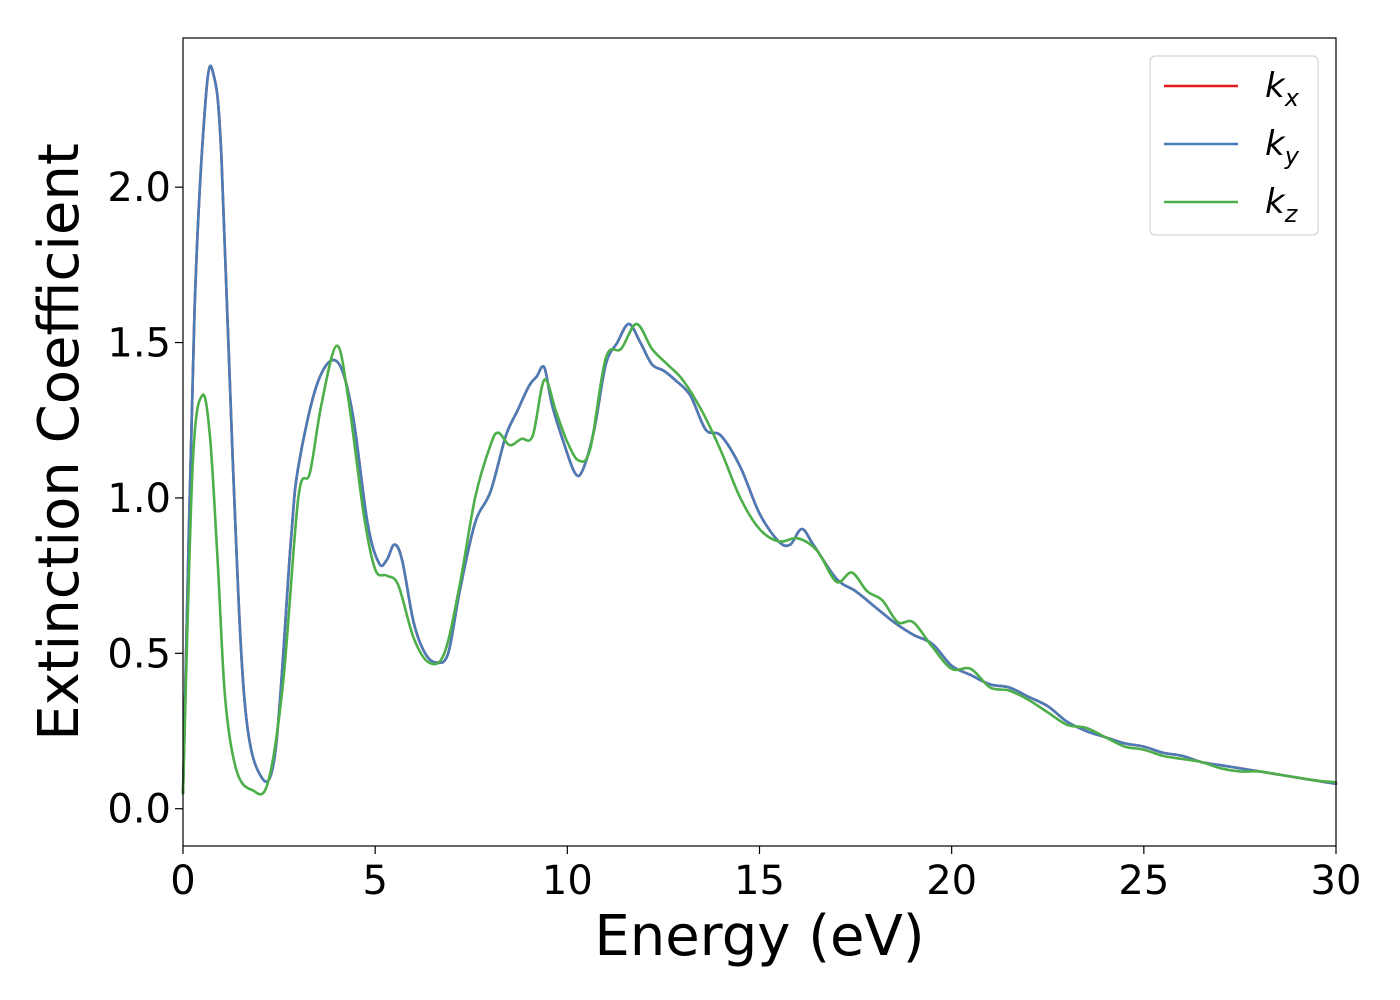 The height and width of the screenshot is (1000, 1400). I want to click on legend: kx ky kz, so click(1234, 145).